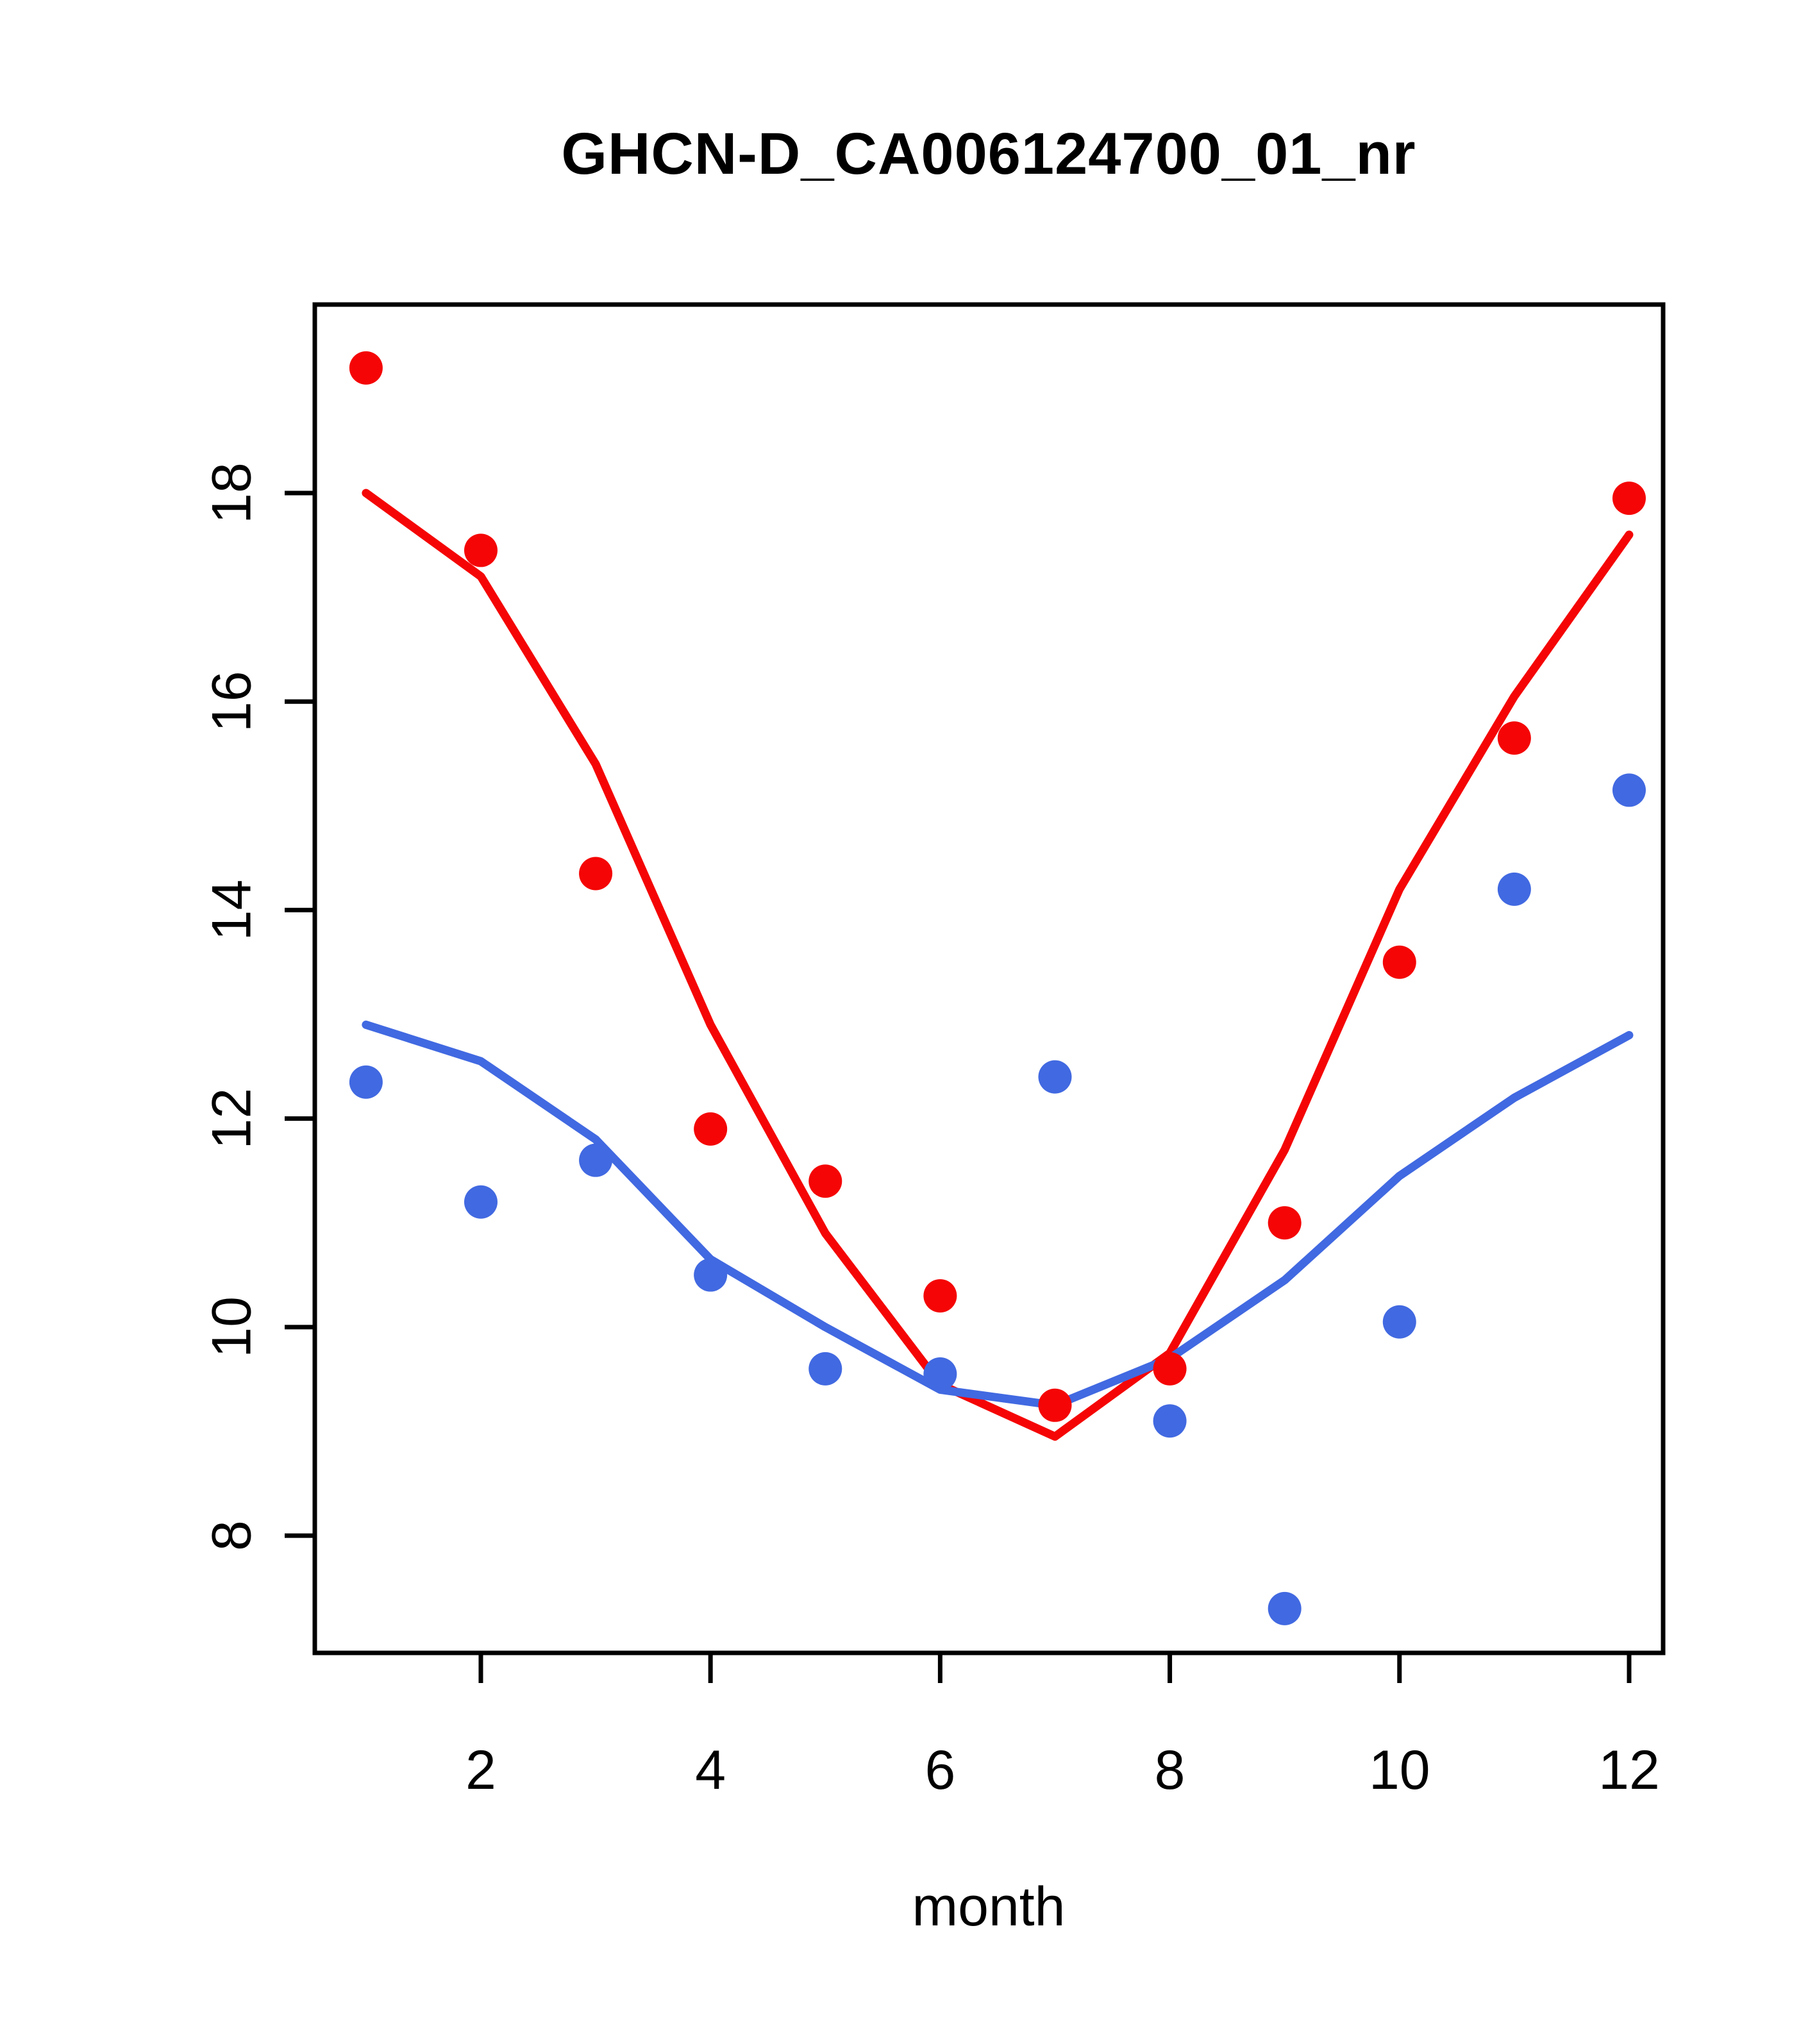  I want to click on y-tick-label: 18, so click(232, 493).